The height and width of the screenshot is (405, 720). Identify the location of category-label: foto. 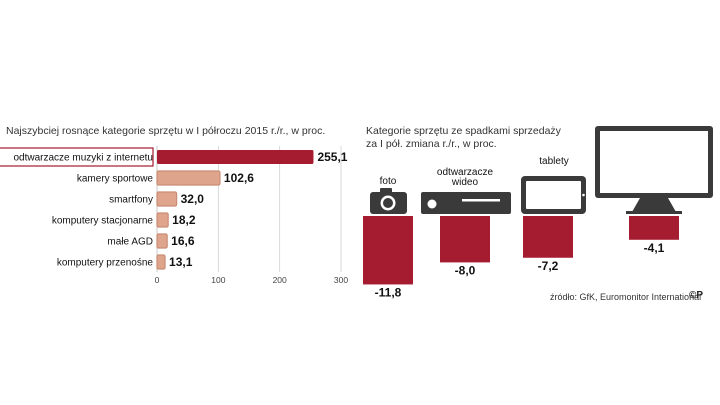
(388, 181).